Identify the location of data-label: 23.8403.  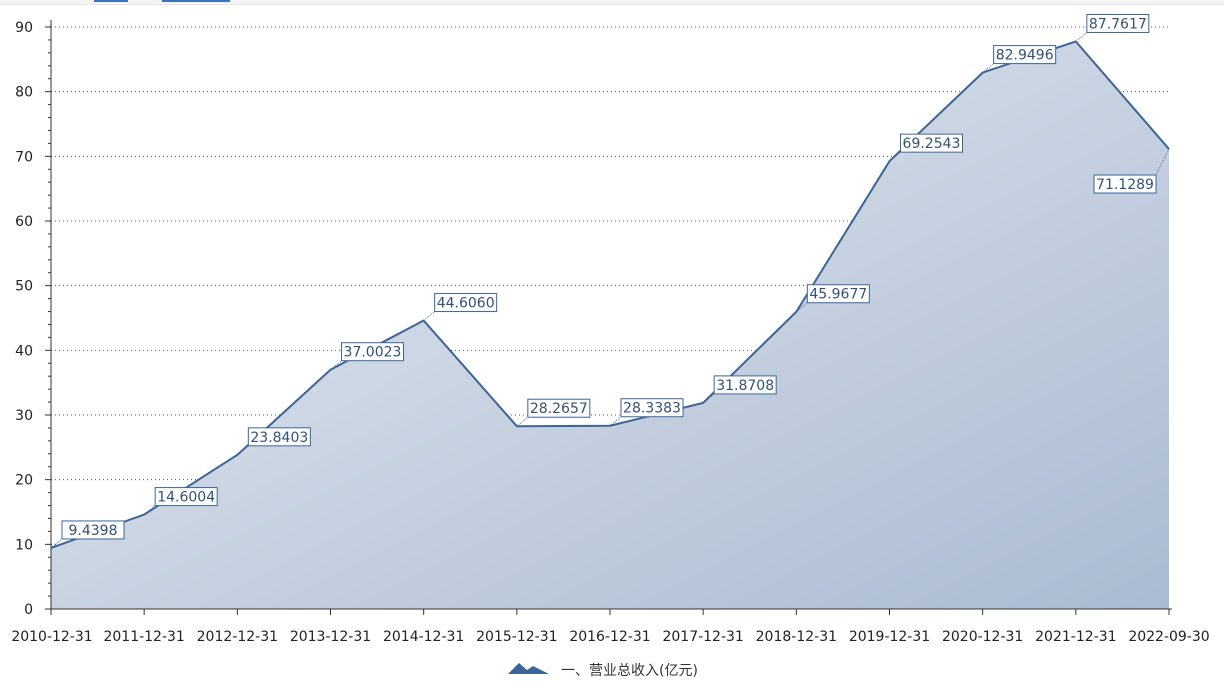
(279, 438).